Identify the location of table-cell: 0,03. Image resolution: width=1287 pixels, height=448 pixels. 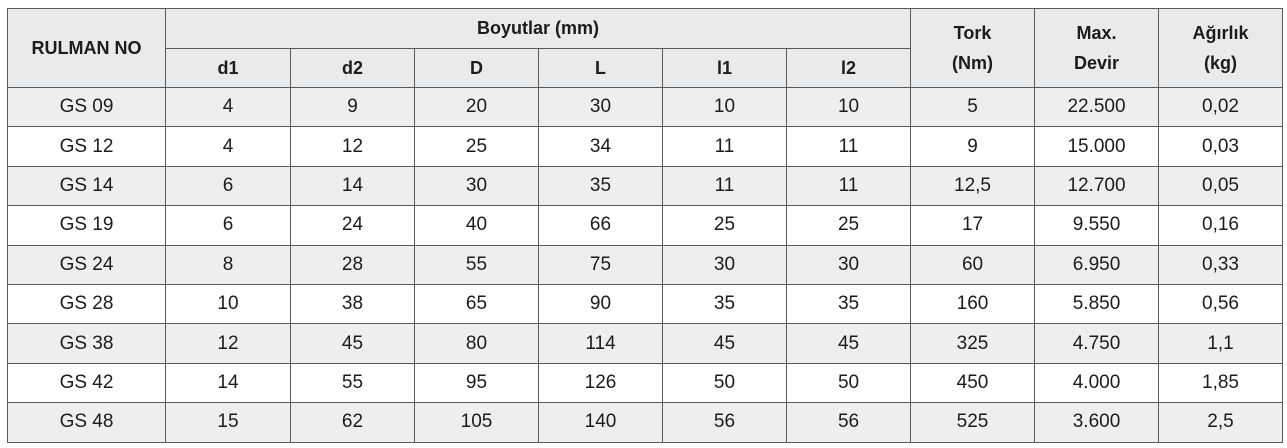
(1221, 146).